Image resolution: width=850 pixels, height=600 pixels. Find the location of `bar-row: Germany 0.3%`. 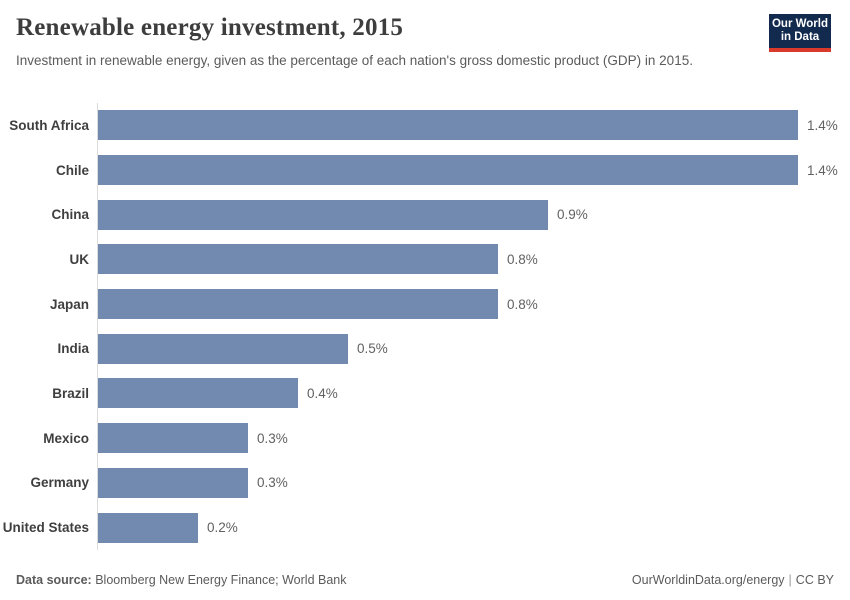

bar-row: Germany 0.3% is located at coordinates (425, 483).